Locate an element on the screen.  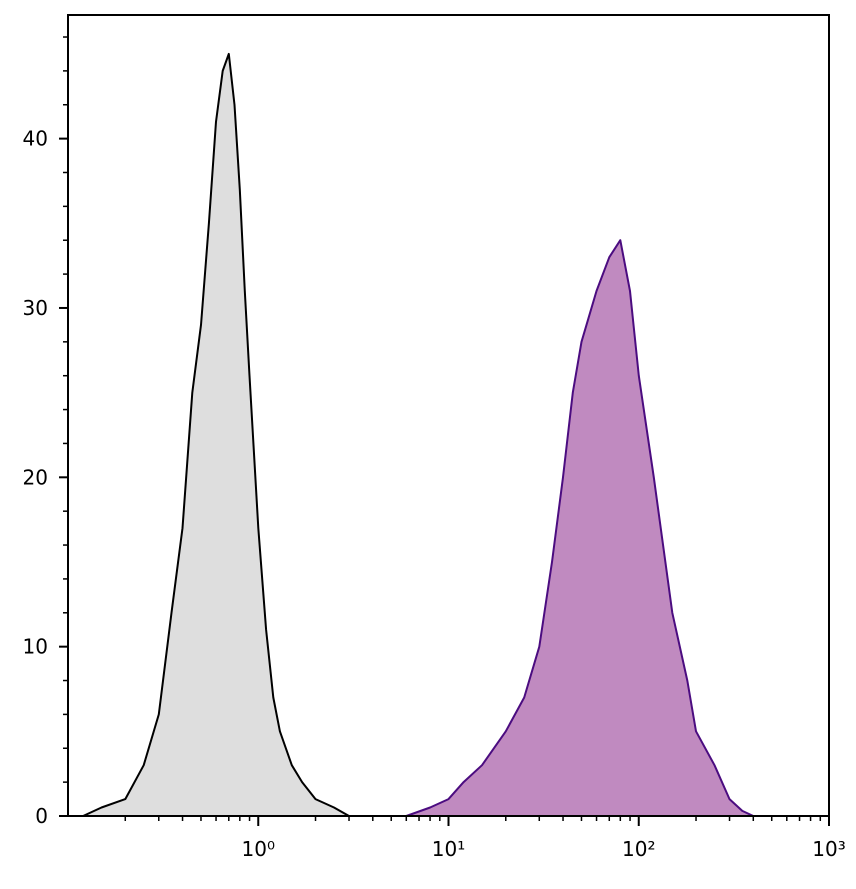
y-tick-label: 0 is located at coordinates (41, 816).